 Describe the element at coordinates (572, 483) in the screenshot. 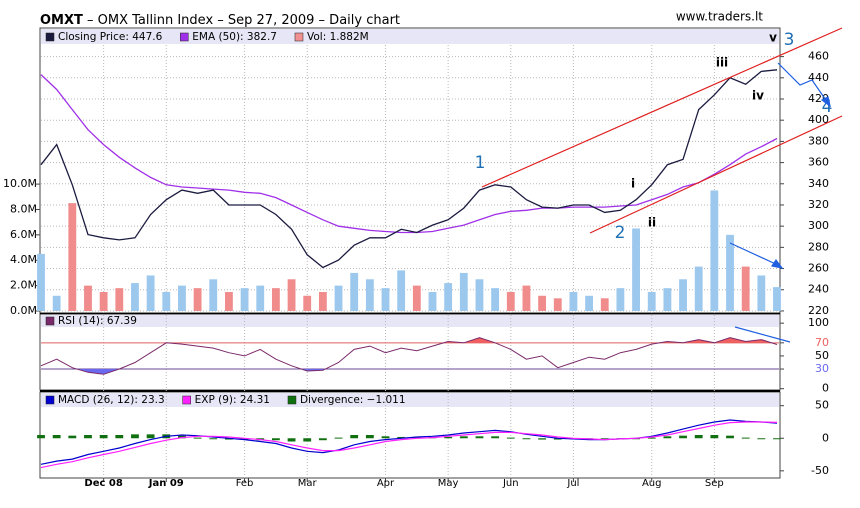

I see `x-tick-label: Jul` at that location.